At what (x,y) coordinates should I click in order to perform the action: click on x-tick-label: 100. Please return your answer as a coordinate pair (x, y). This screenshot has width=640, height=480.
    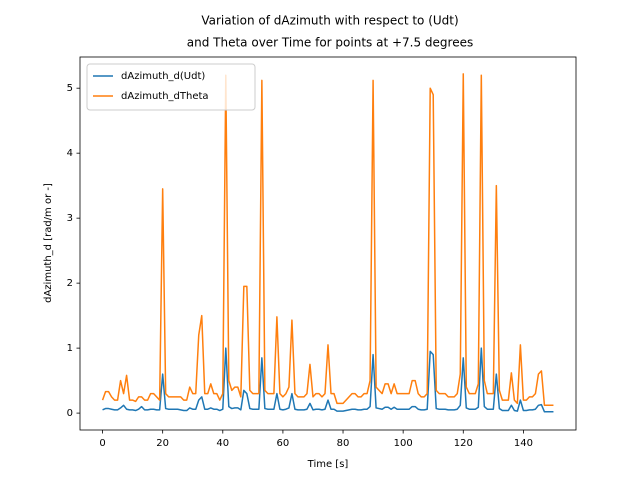
    Looking at the image, I should click on (403, 443).